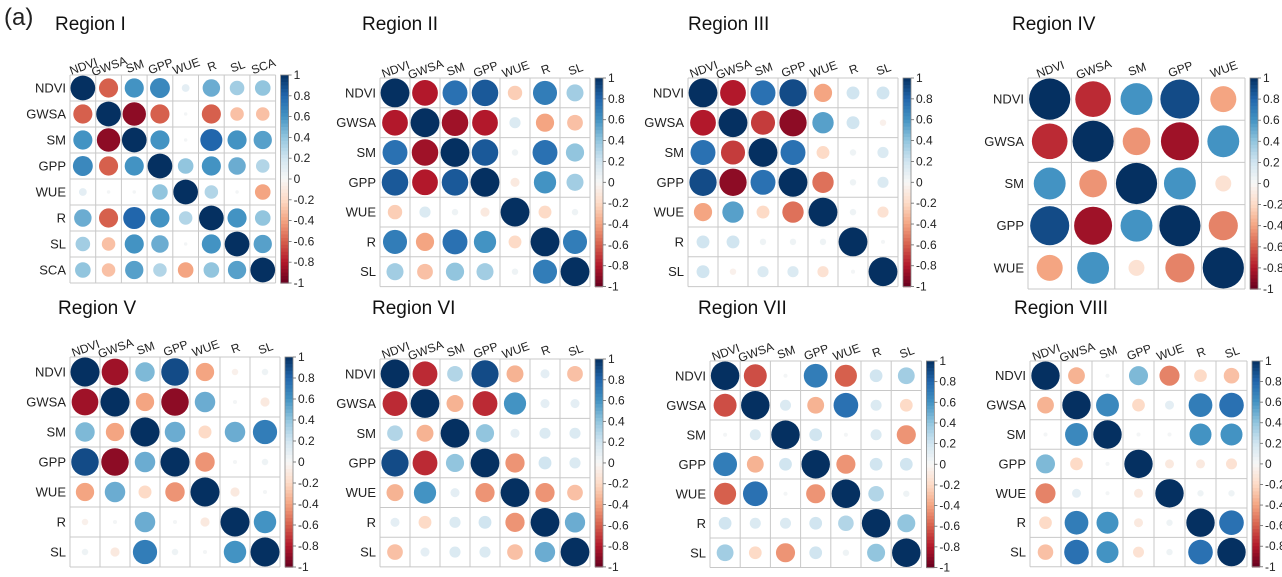 The width and height of the screenshot is (1282, 577). What do you see at coordinates (1271, 141) in the screenshot?
I see `colorbar-tick-label: 0.4` at bounding box center [1271, 141].